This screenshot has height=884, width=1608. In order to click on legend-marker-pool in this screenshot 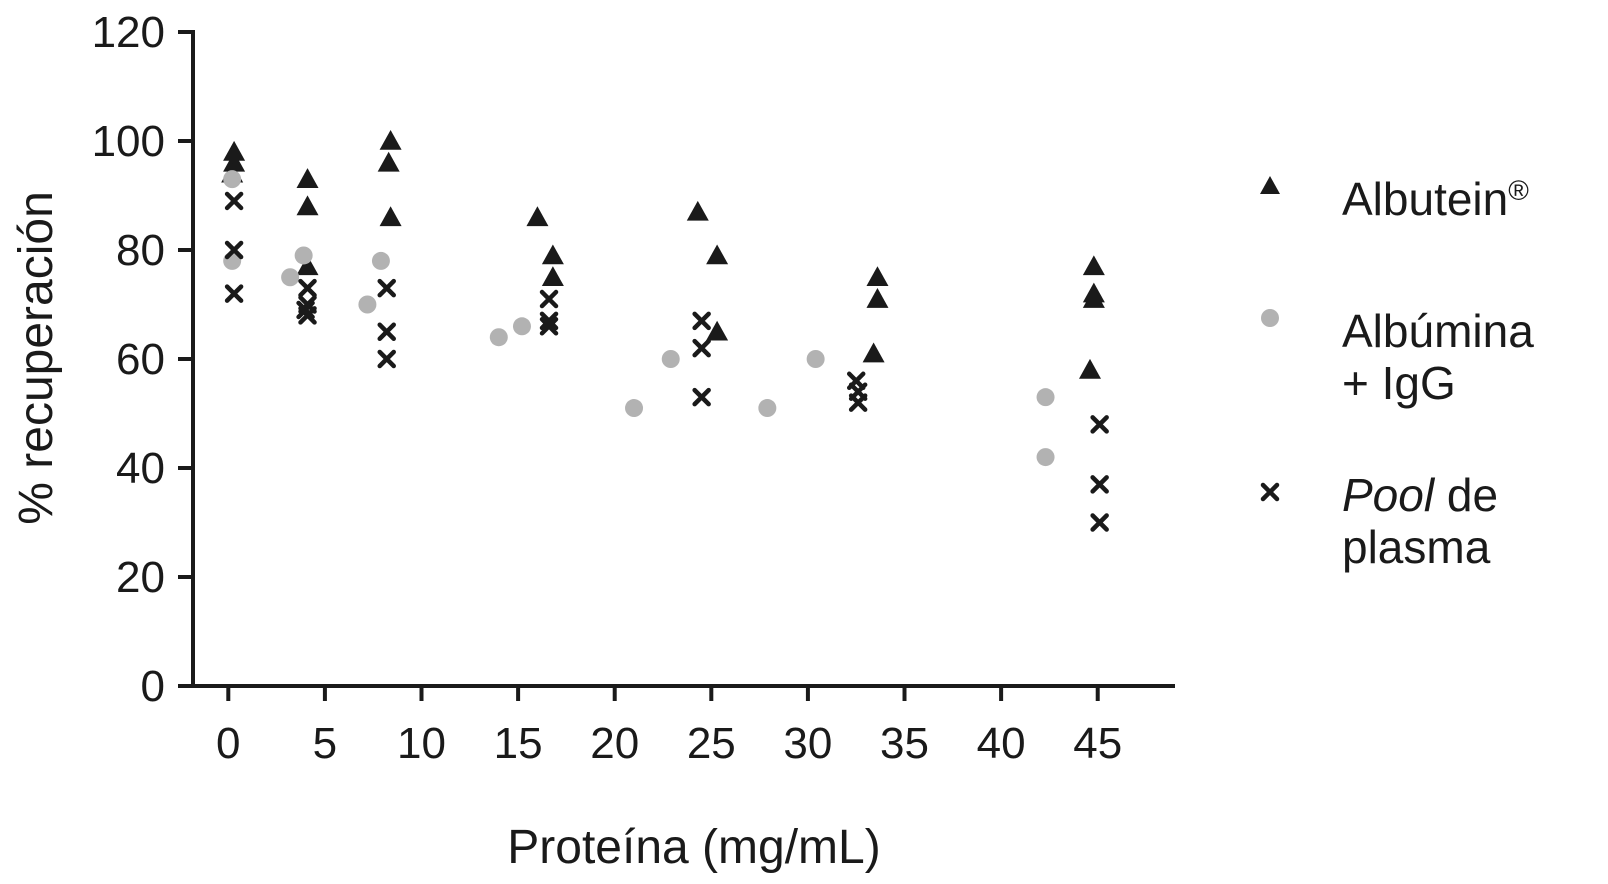, I will do `click(1270, 492)`.